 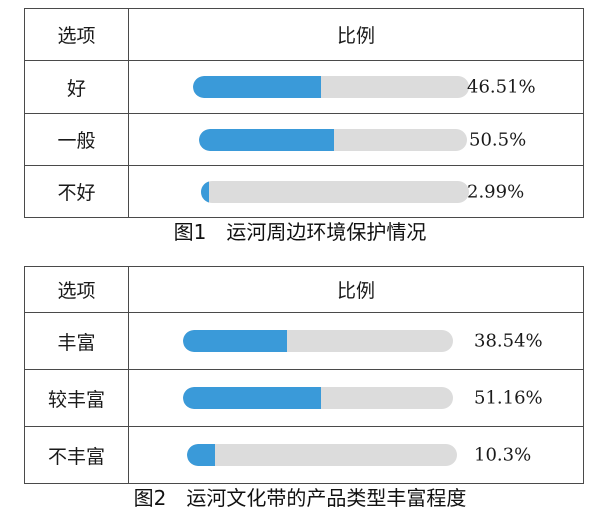 I want to click on bar-cell: 46.51%, so click(x=356, y=87).